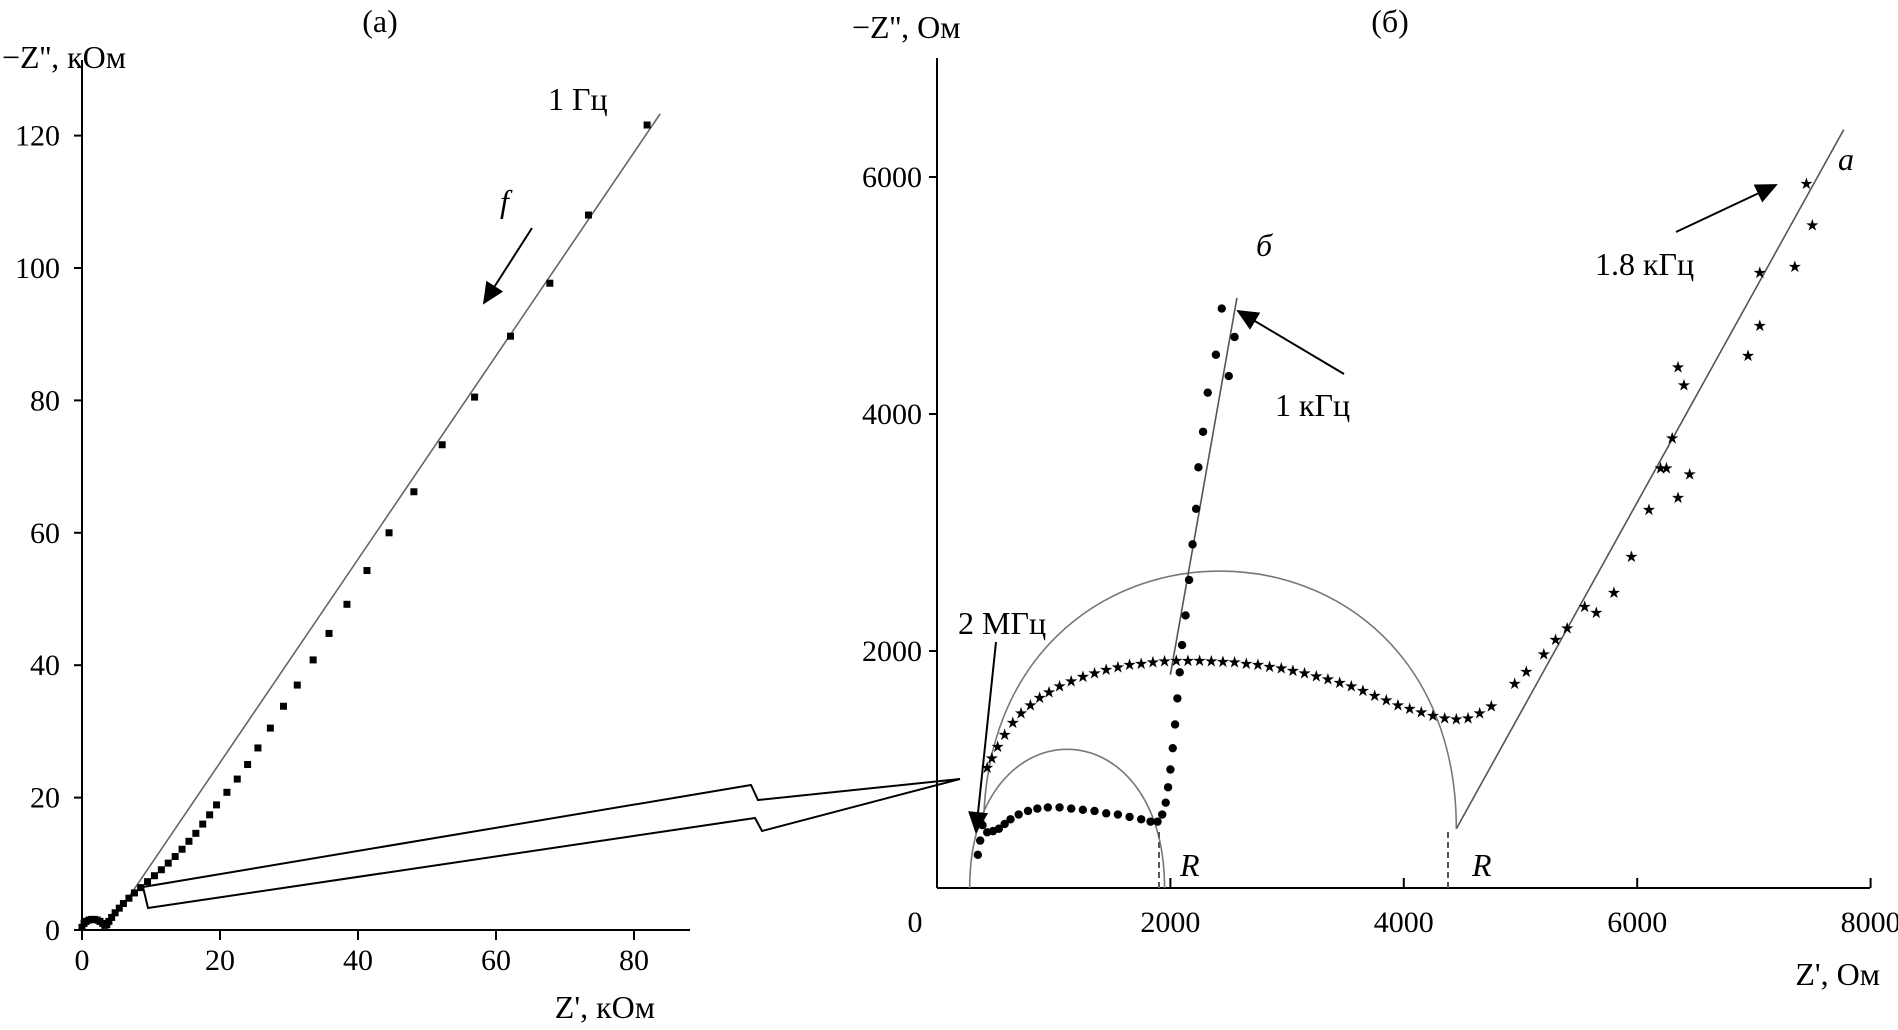 The height and width of the screenshot is (1030, 1898). I want to click on panel-a-y-tick-label: 0, so click(52, 930).